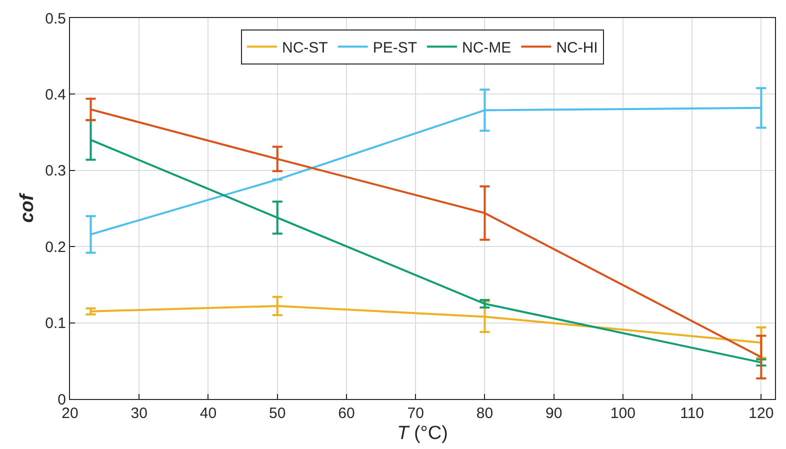 The height and width of the screenshot is (449, 786). Describe the element at coordinates (577, 48) in the screenshot. I see `legend-label: NC-HI` at that location.